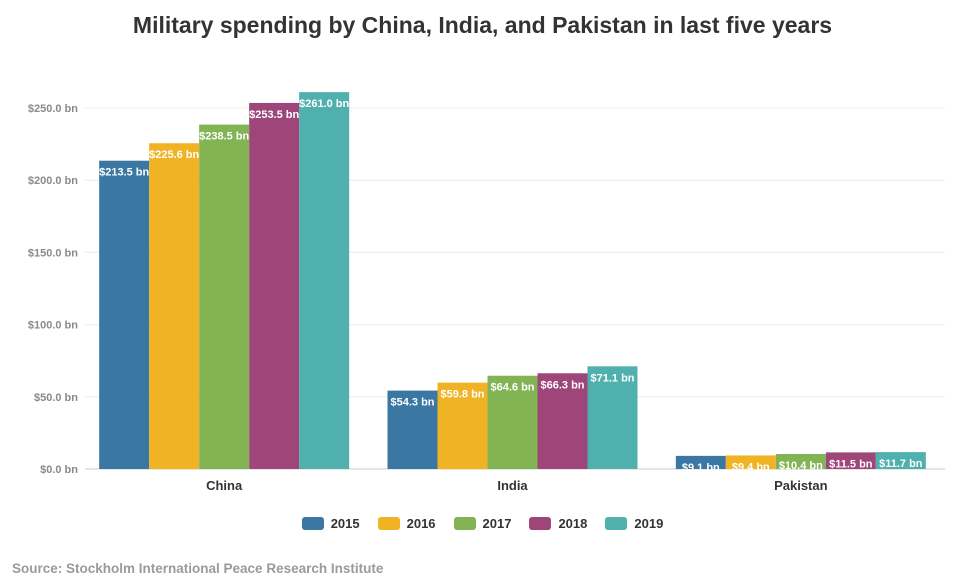 The height and width of the screenshot is (576, 965). Describe the element at coordinates (573, 523) in the screenshot. I see `legend-label: 2018` at that location.